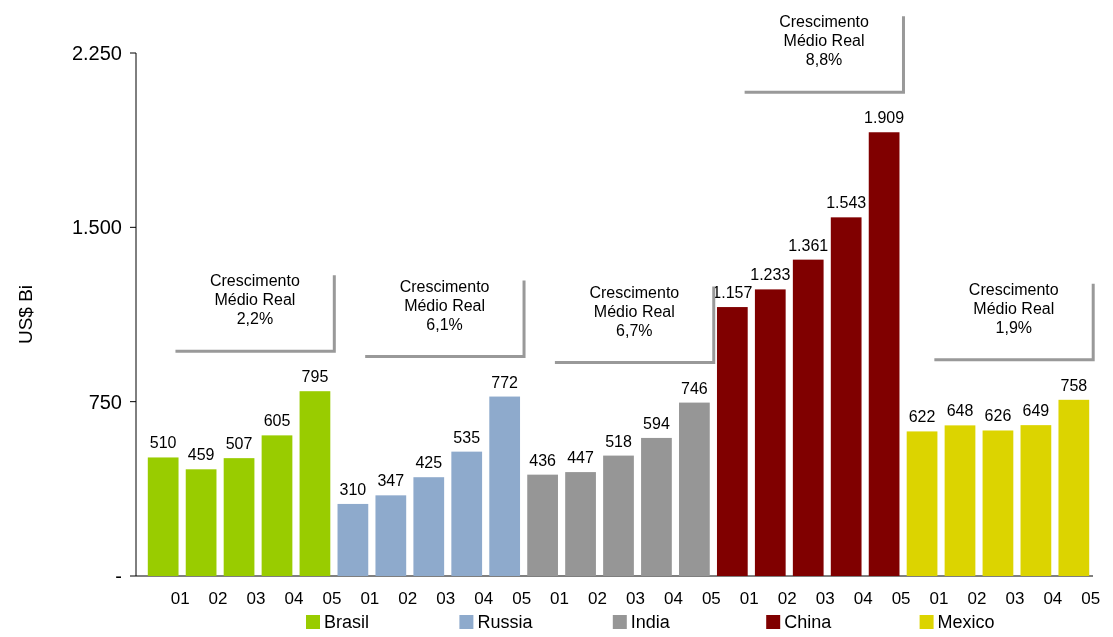  I want to click on y-tick-label: -, so click(118, 576).